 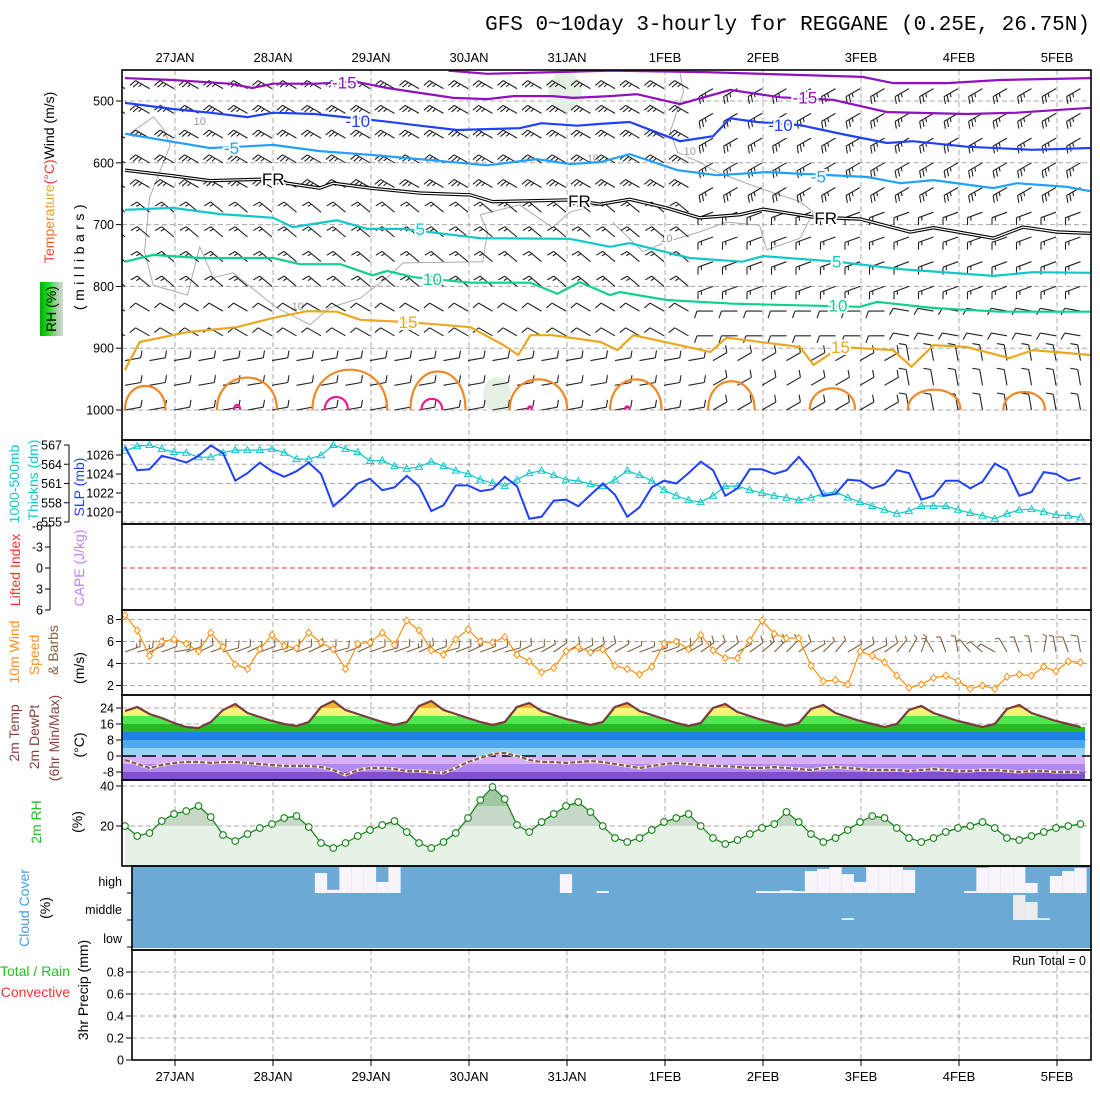 I want to click on li-tick-label: -6, so click(x=37, y=527).